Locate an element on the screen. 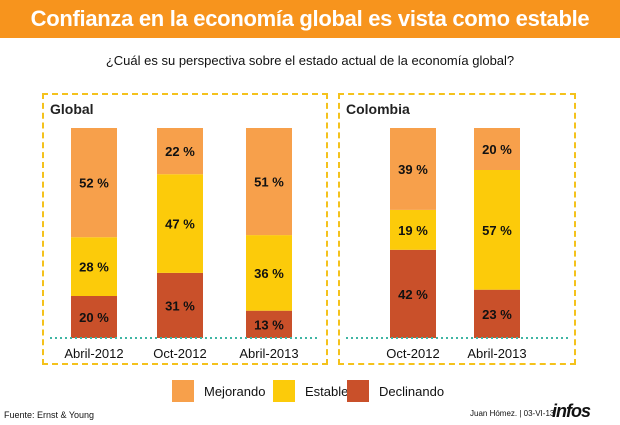 The image size is (620, 425). legend-label-mejorando: Mejorando is located at coordinates (235, 391).